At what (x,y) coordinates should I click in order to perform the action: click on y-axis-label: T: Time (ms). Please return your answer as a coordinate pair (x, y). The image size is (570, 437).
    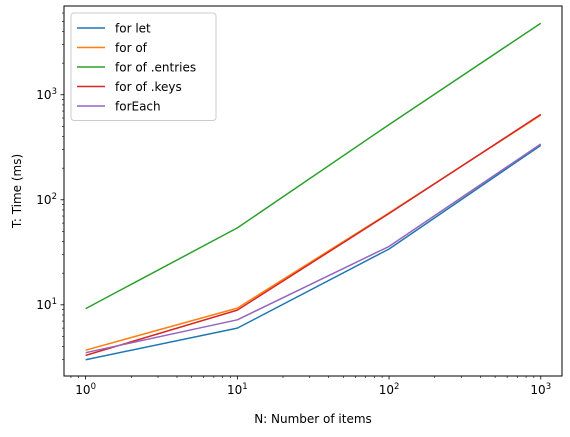
    Looking at the image, I should click on (17, 191).